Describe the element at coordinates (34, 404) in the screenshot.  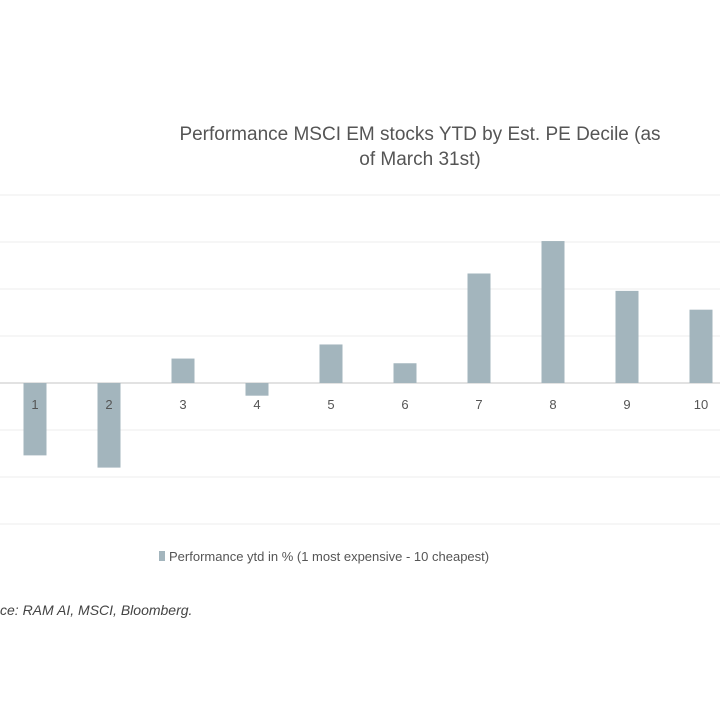
I see `x-tick-label: 1` at that location.